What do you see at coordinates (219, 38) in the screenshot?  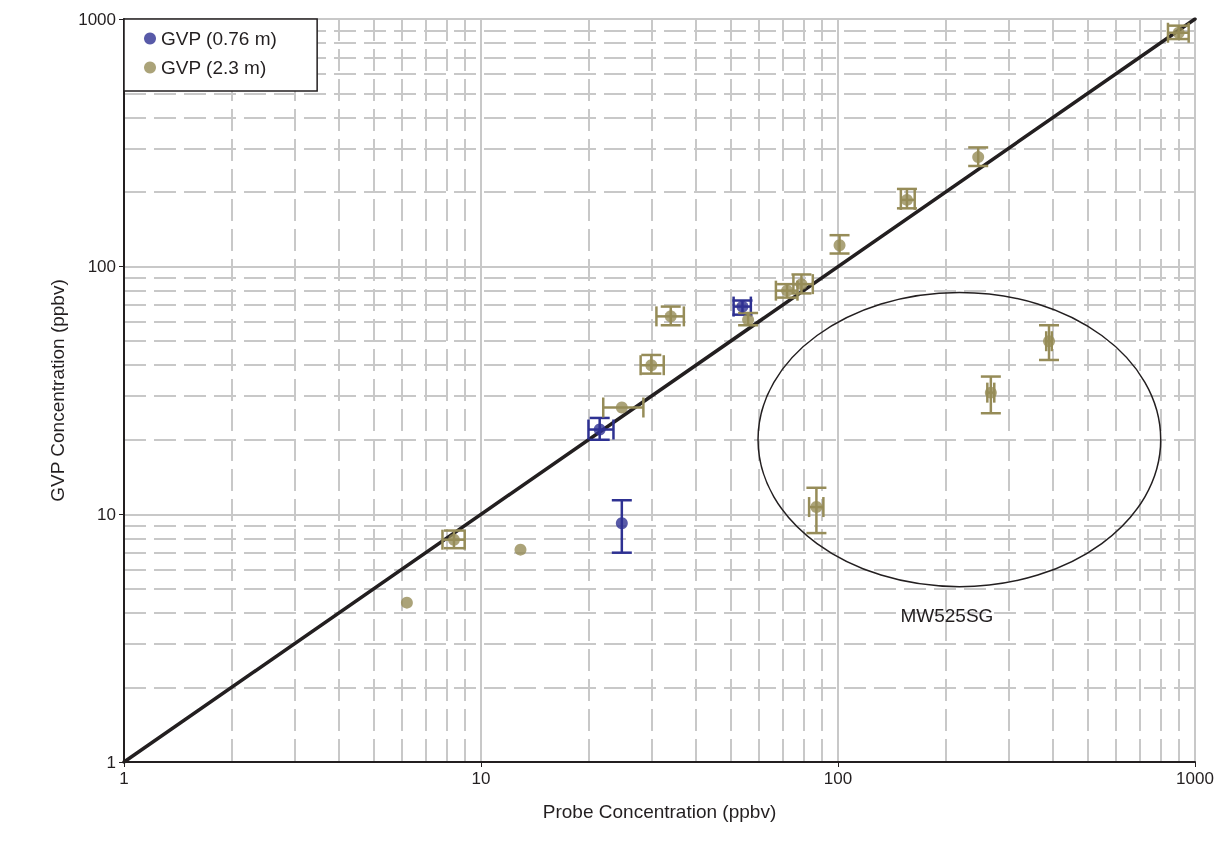 I see `legend-label: GVP (0.76 m)` at bounding box center [219, 38].